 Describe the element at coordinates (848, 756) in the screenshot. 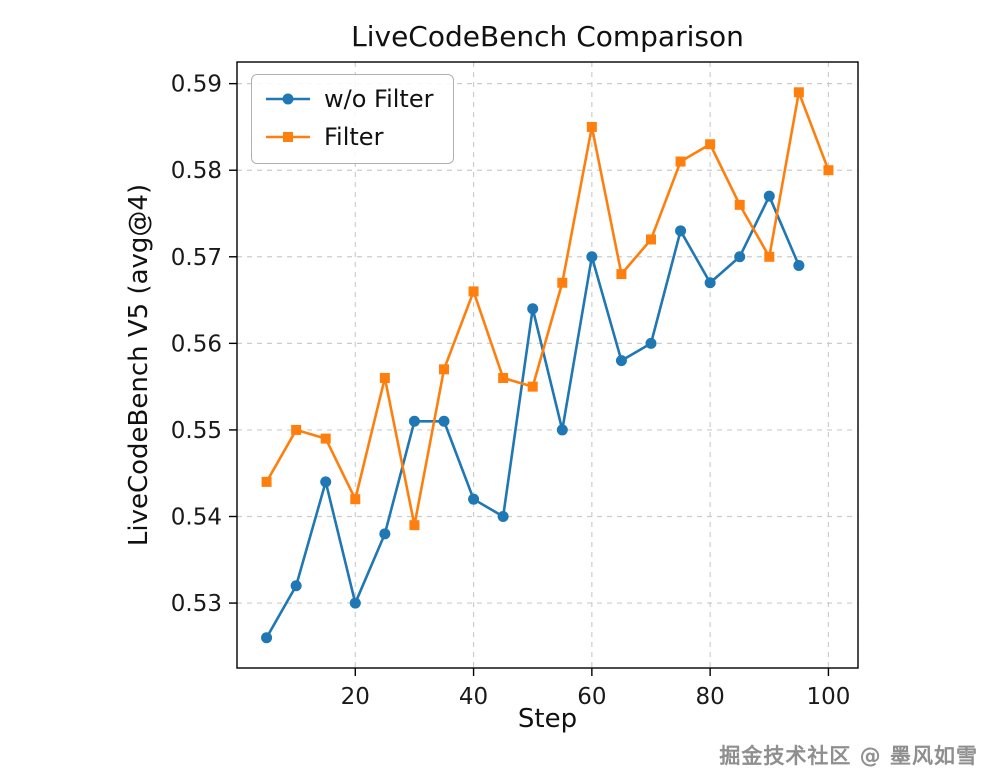

I see `watermark-text: 掘金技术社区 @ 墨风如雪` at that location.